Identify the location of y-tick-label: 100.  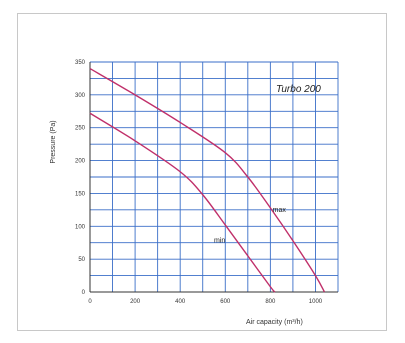
(80, 227).